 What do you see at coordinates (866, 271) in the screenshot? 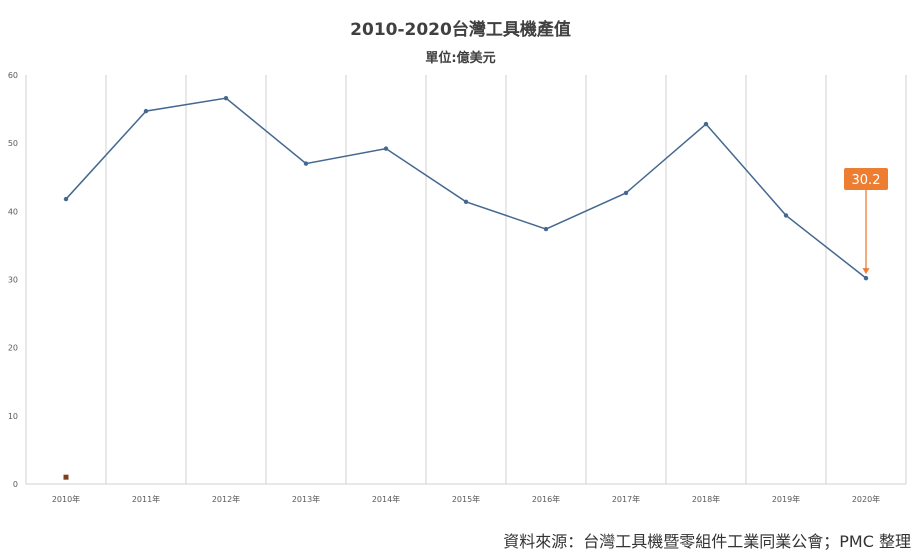
I see `callout-arrow-head` at bounding box center [866, 271].